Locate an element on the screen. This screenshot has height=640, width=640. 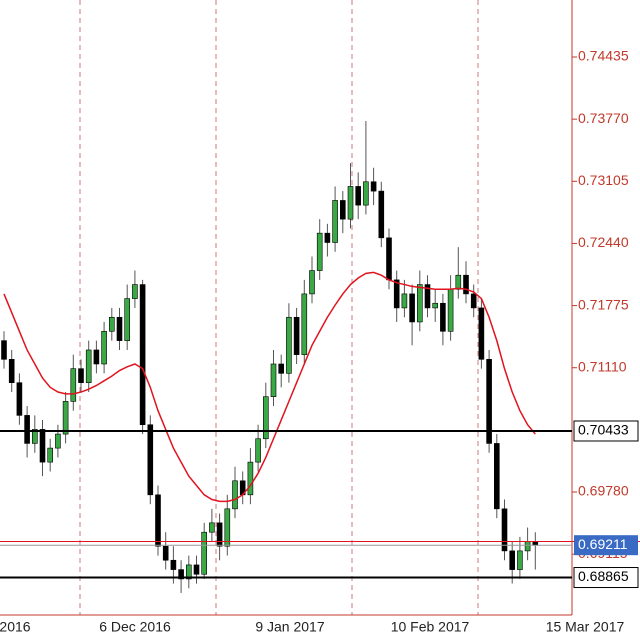
y-tick-label: 0.74435 is located at coordinates (603, 56).